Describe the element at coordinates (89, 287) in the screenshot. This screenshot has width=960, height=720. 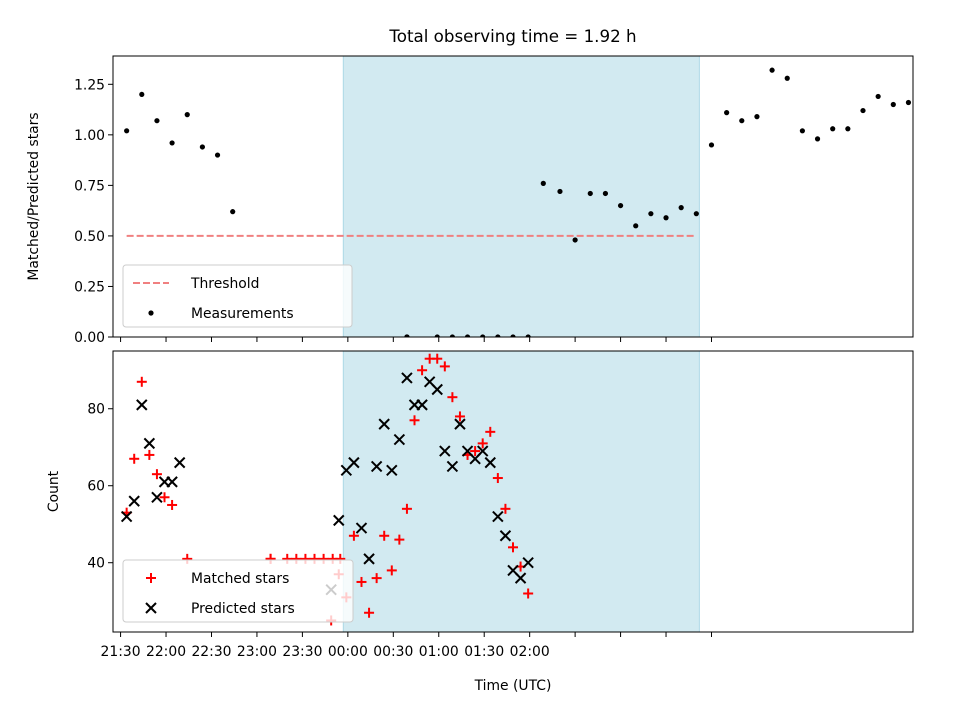
I see `y-tick-label: 0.25` at that location.